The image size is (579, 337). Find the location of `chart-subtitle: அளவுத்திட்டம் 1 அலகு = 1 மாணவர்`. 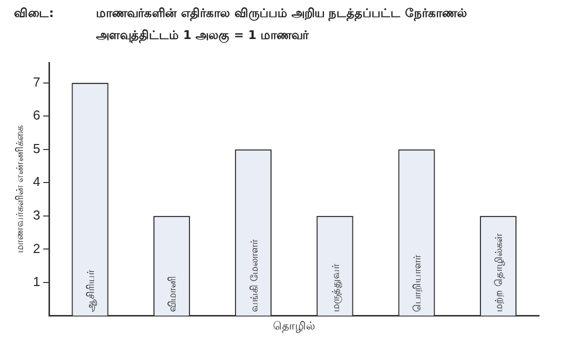

chart-subtitle: அளவுத்திட்டம் 1 அலகு = 1 மாணவர் is located at coordinates (202, 35).